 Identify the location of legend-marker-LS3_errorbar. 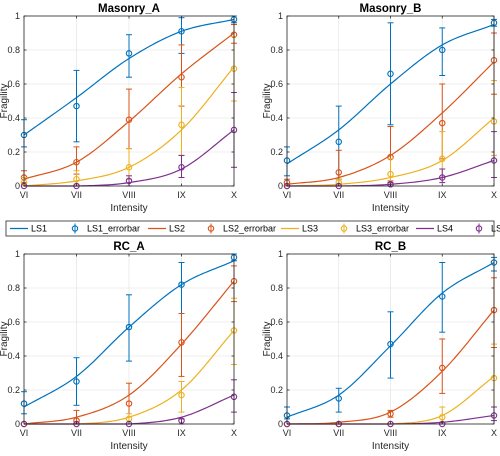
(344, 228).